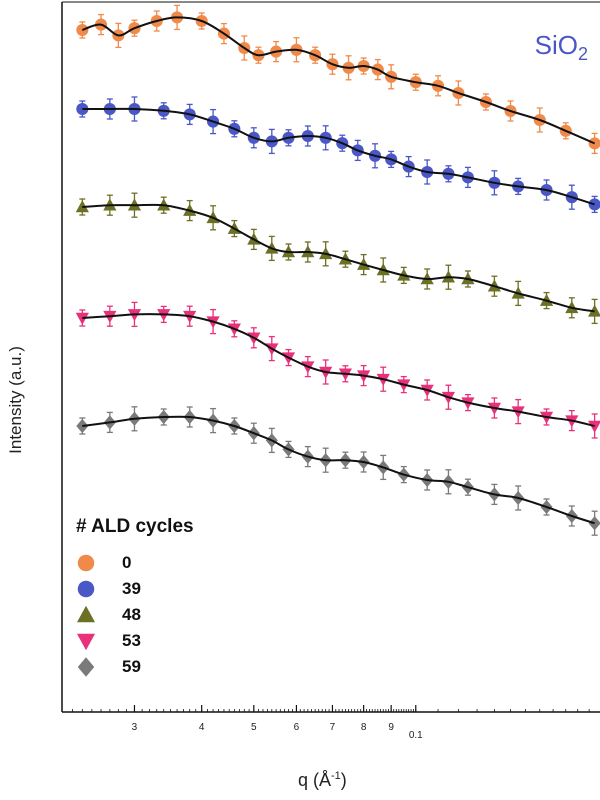 This screenshot has width=600, height=800. What do you see at coordinates (561, 47) in the screenshot?
I see `sample-label: SiO2` at bounding box center [561, 47].